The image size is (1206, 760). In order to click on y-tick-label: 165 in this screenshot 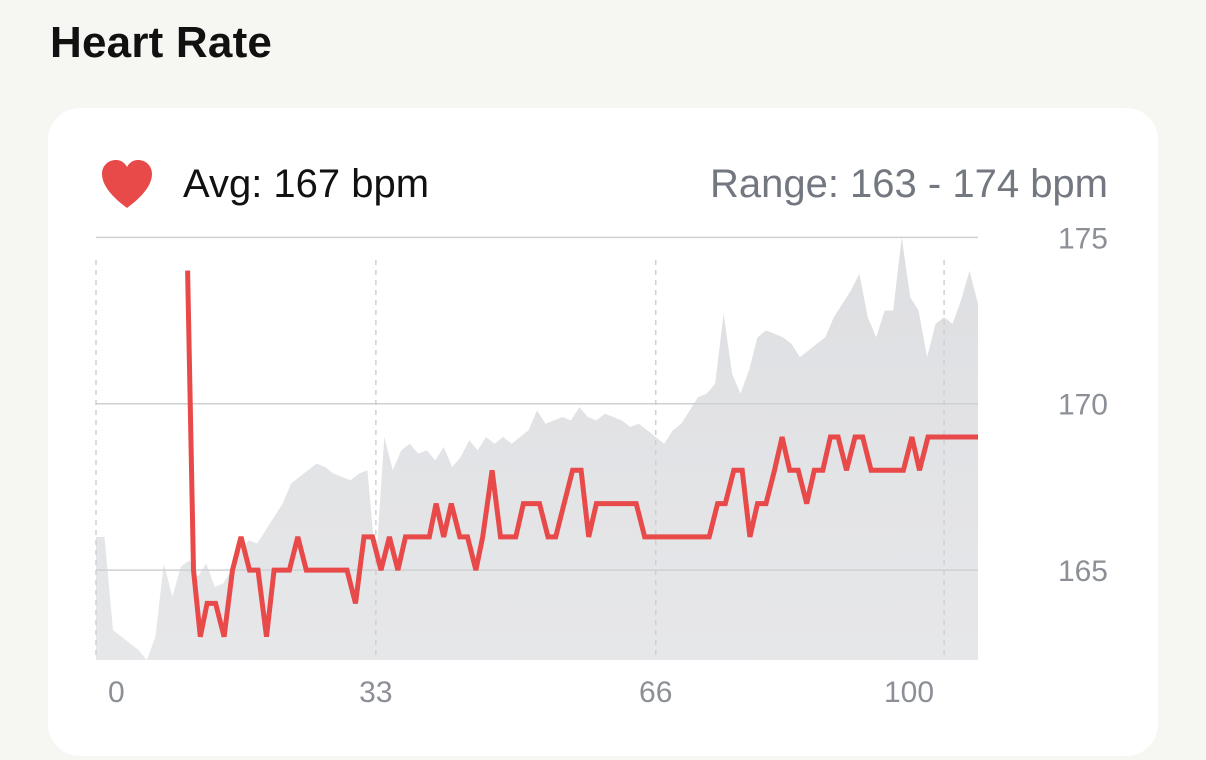, I will do `click(1083, 571)`.